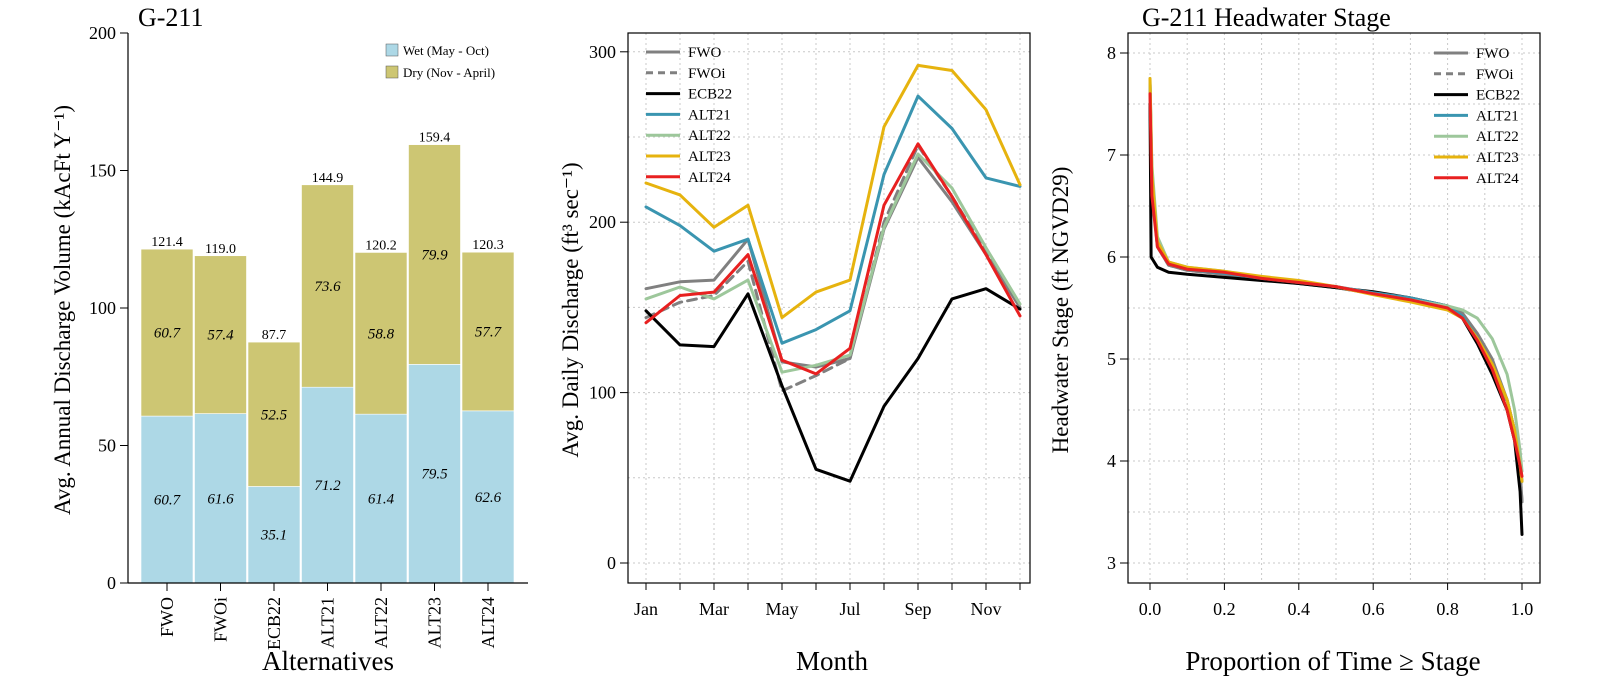 The image size is (1600, 700). I want to click on bar-wet-label-alt23: 79.5, so click(434, 475).